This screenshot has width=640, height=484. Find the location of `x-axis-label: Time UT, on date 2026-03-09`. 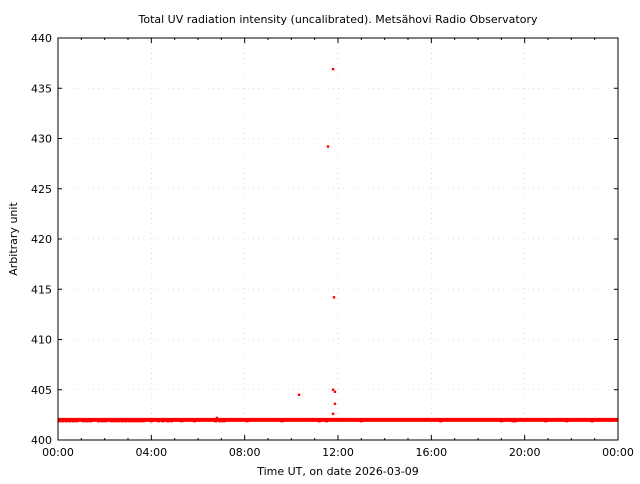

x-axis-label: Time UT, on date 2026-03-09 is located at coordinates (337, 471).